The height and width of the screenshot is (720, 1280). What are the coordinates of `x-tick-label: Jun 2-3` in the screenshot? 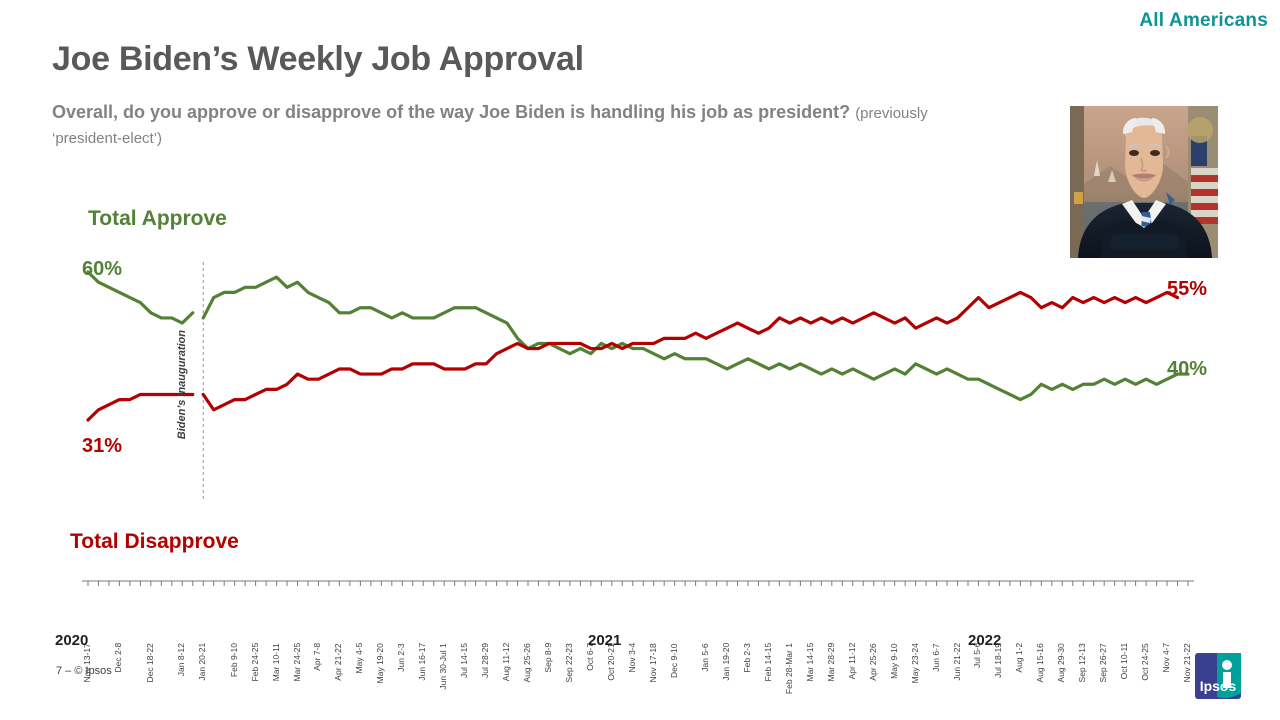 It's located at (401, 657).